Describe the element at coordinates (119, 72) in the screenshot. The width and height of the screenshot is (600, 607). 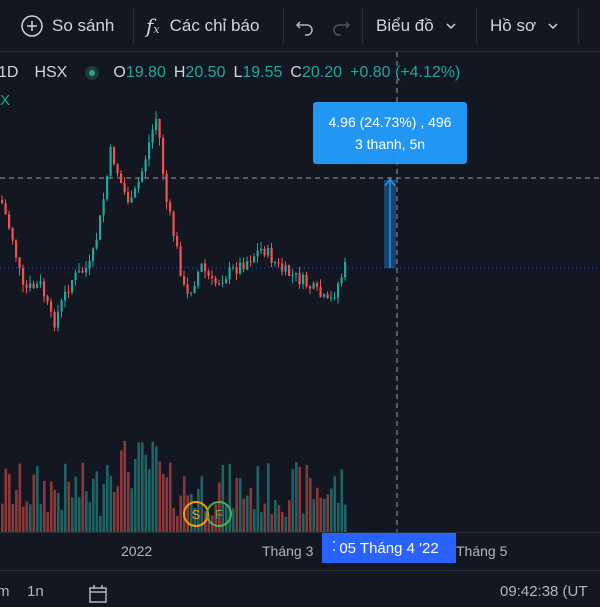
I see `open-label: O` at that location.